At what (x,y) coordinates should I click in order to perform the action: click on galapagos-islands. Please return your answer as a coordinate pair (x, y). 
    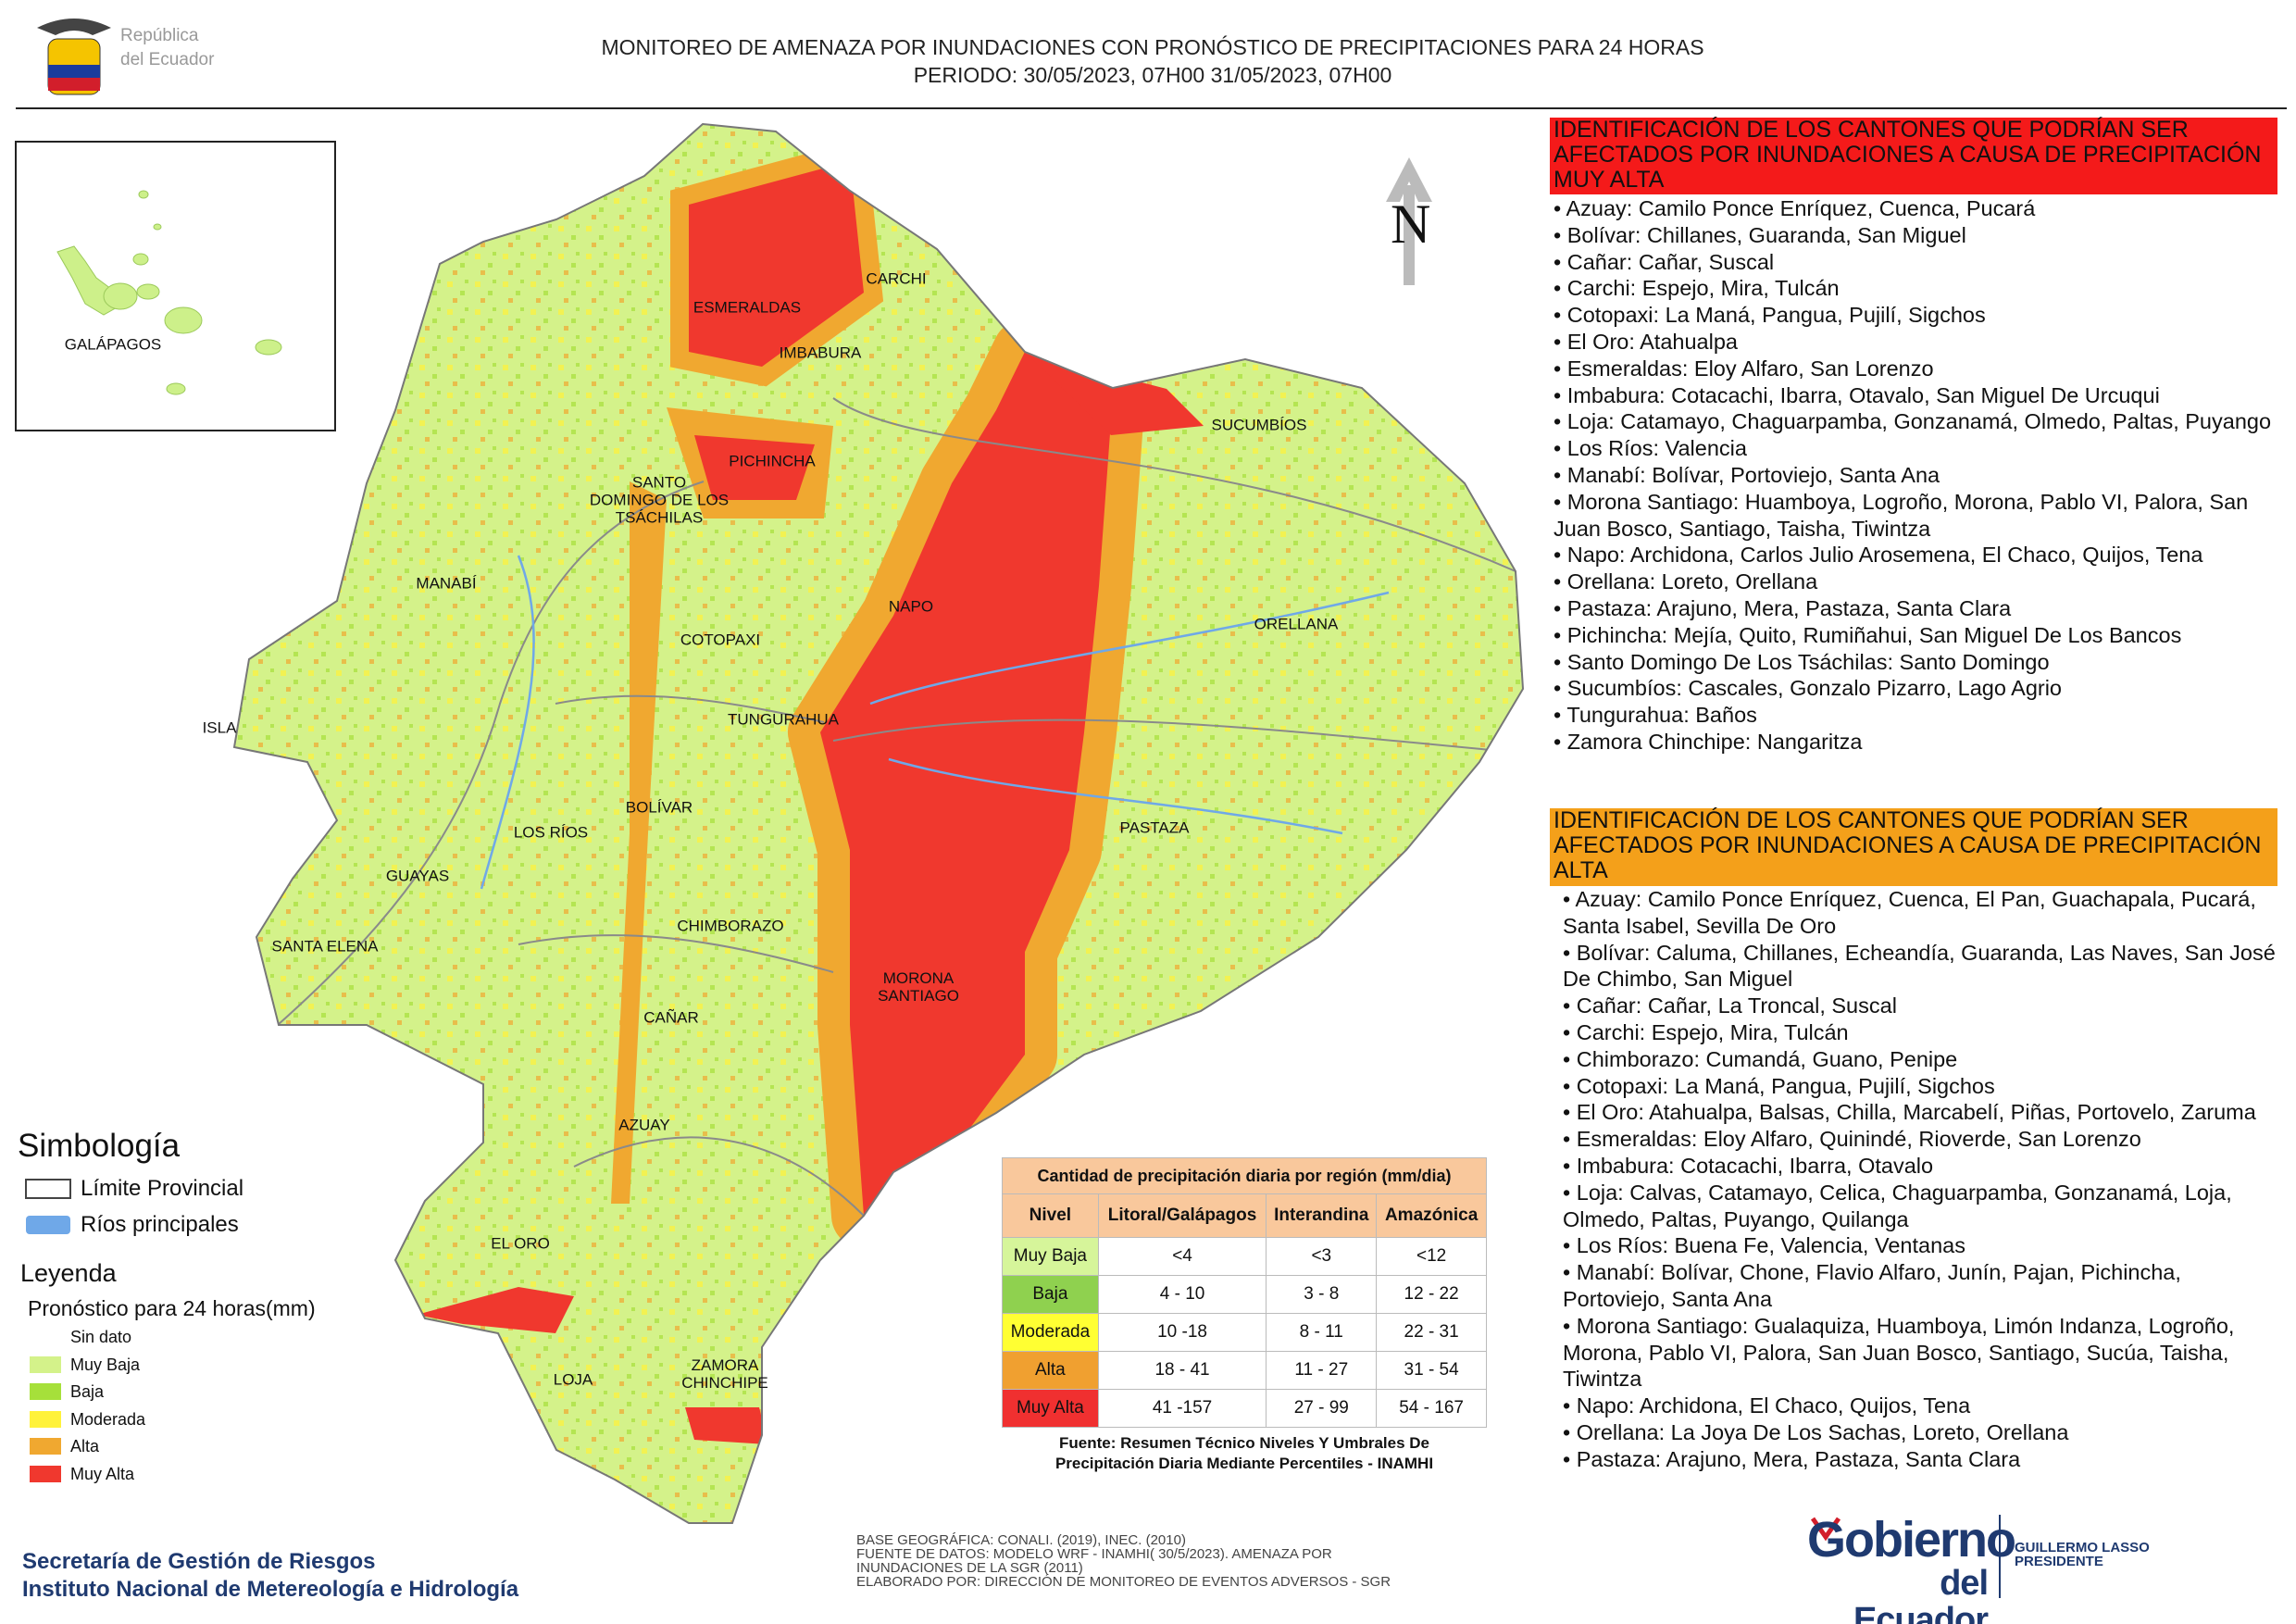
    Looking at the image, I should click on (169, 292).